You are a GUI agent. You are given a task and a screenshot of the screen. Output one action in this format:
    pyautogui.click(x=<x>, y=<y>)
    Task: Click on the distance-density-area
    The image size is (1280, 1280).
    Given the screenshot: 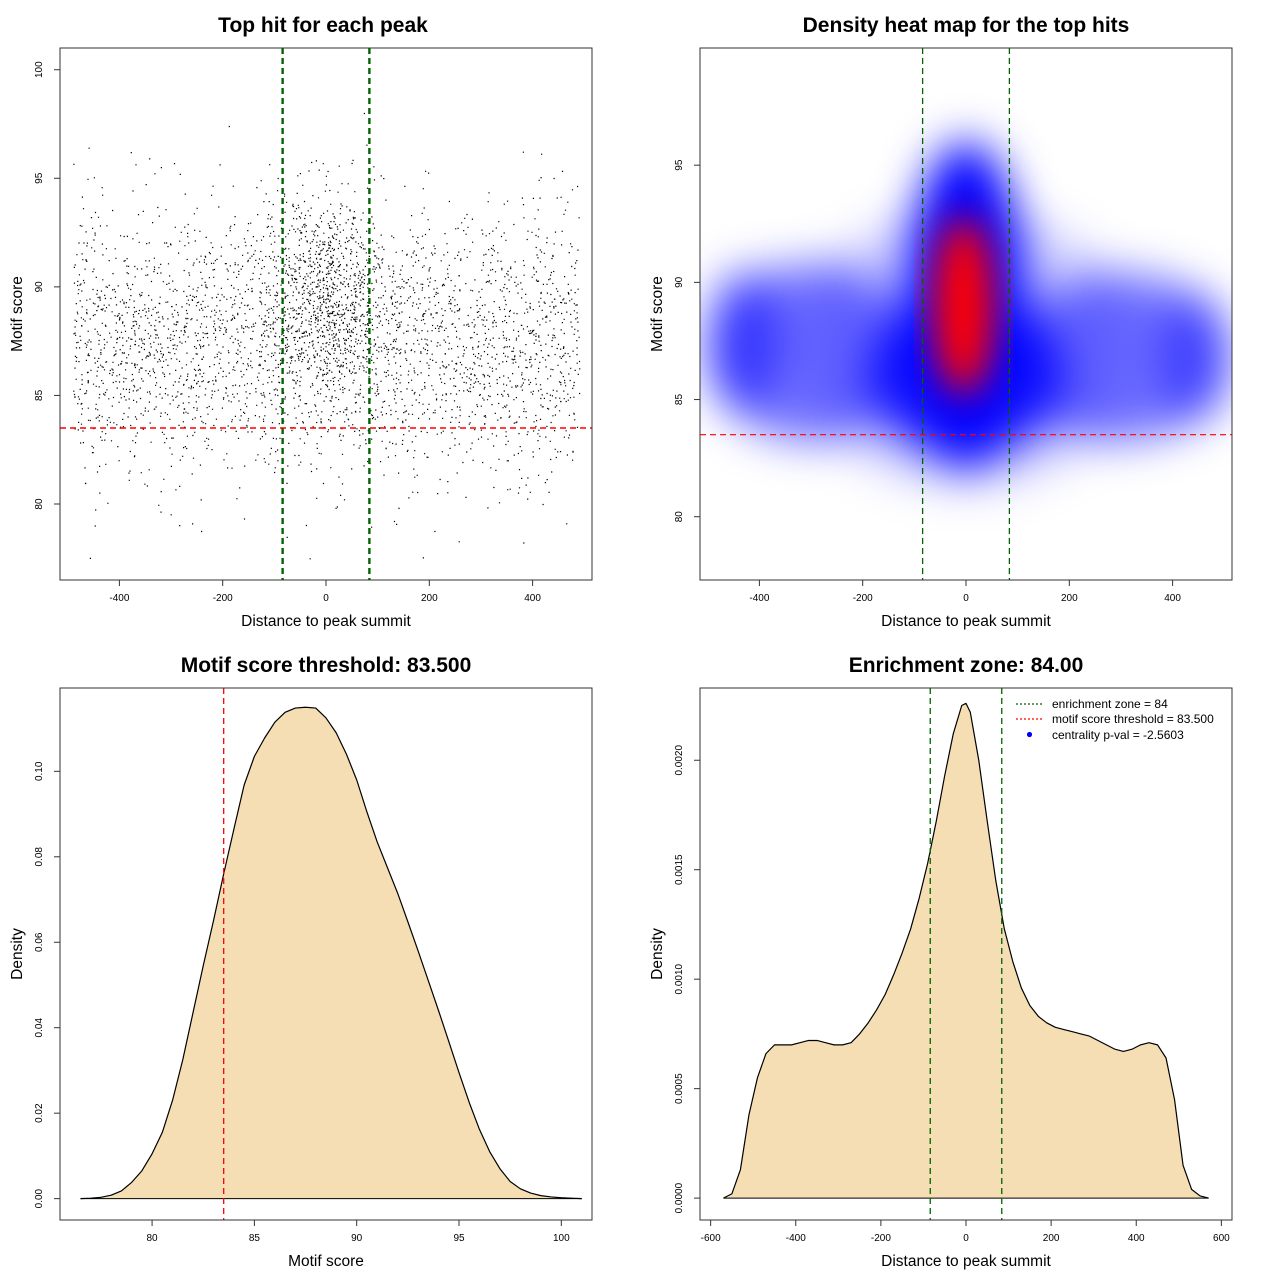 What is the action you would take?
    pyautogui.click(x=966, y=950)
    